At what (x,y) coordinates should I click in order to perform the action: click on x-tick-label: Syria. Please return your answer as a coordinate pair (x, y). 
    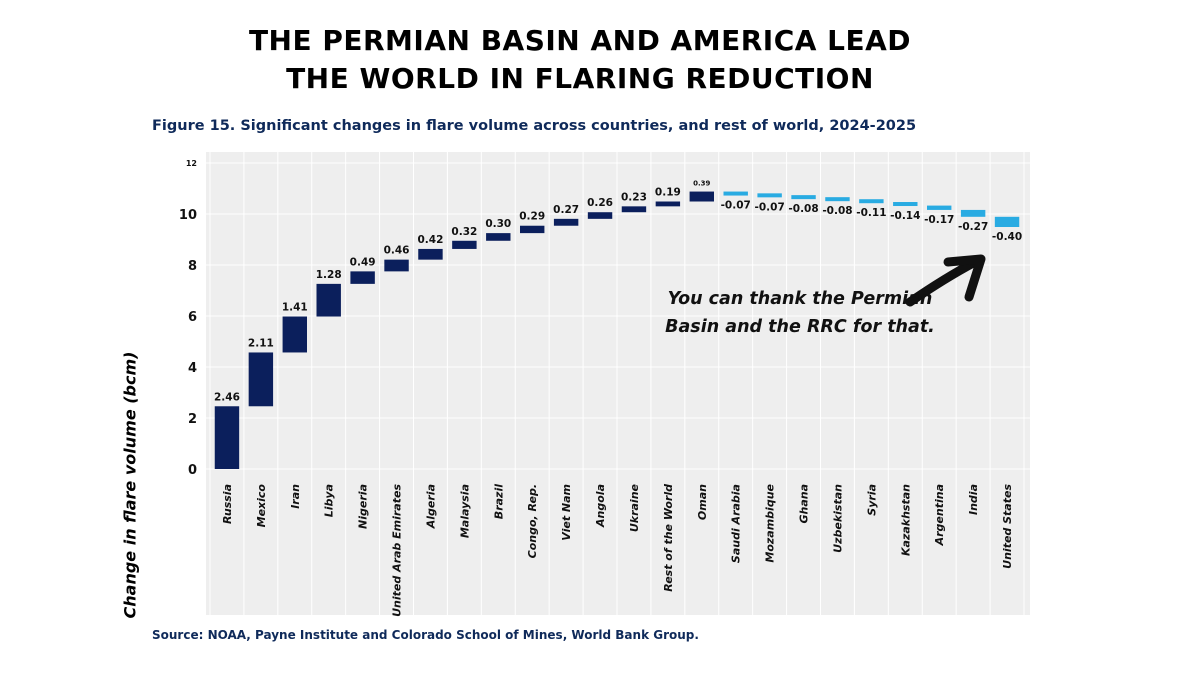
    Looking at the image, I should click on (871, 500).